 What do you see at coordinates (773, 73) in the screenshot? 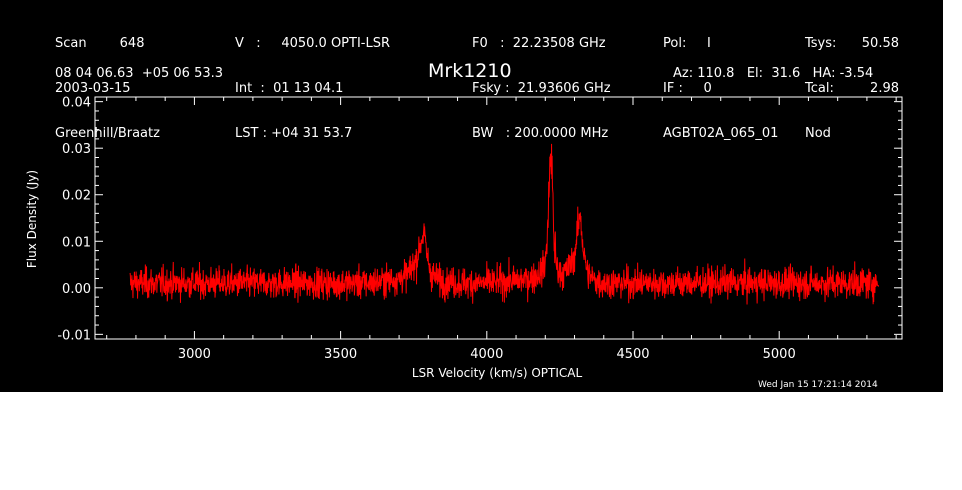
I see `pointing-info: Az: 110.8 El: 31.6 HA: -3.54` at bounding box center [773, 73].